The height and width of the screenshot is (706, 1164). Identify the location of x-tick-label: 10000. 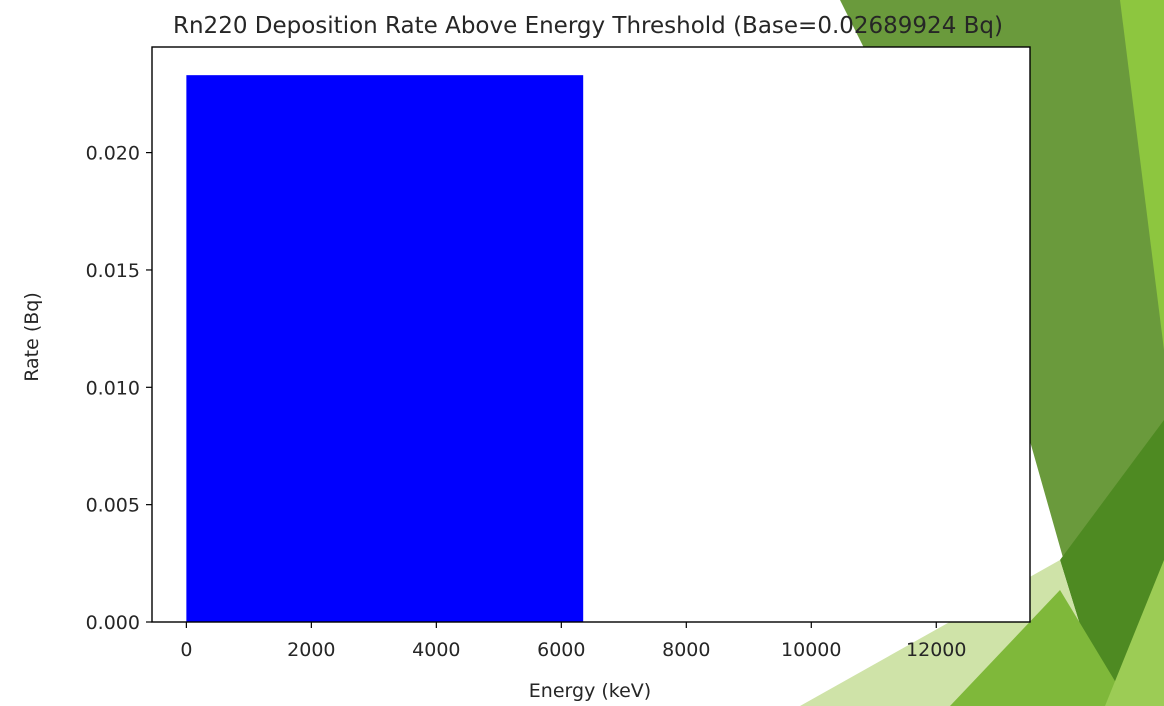
(811, 650).